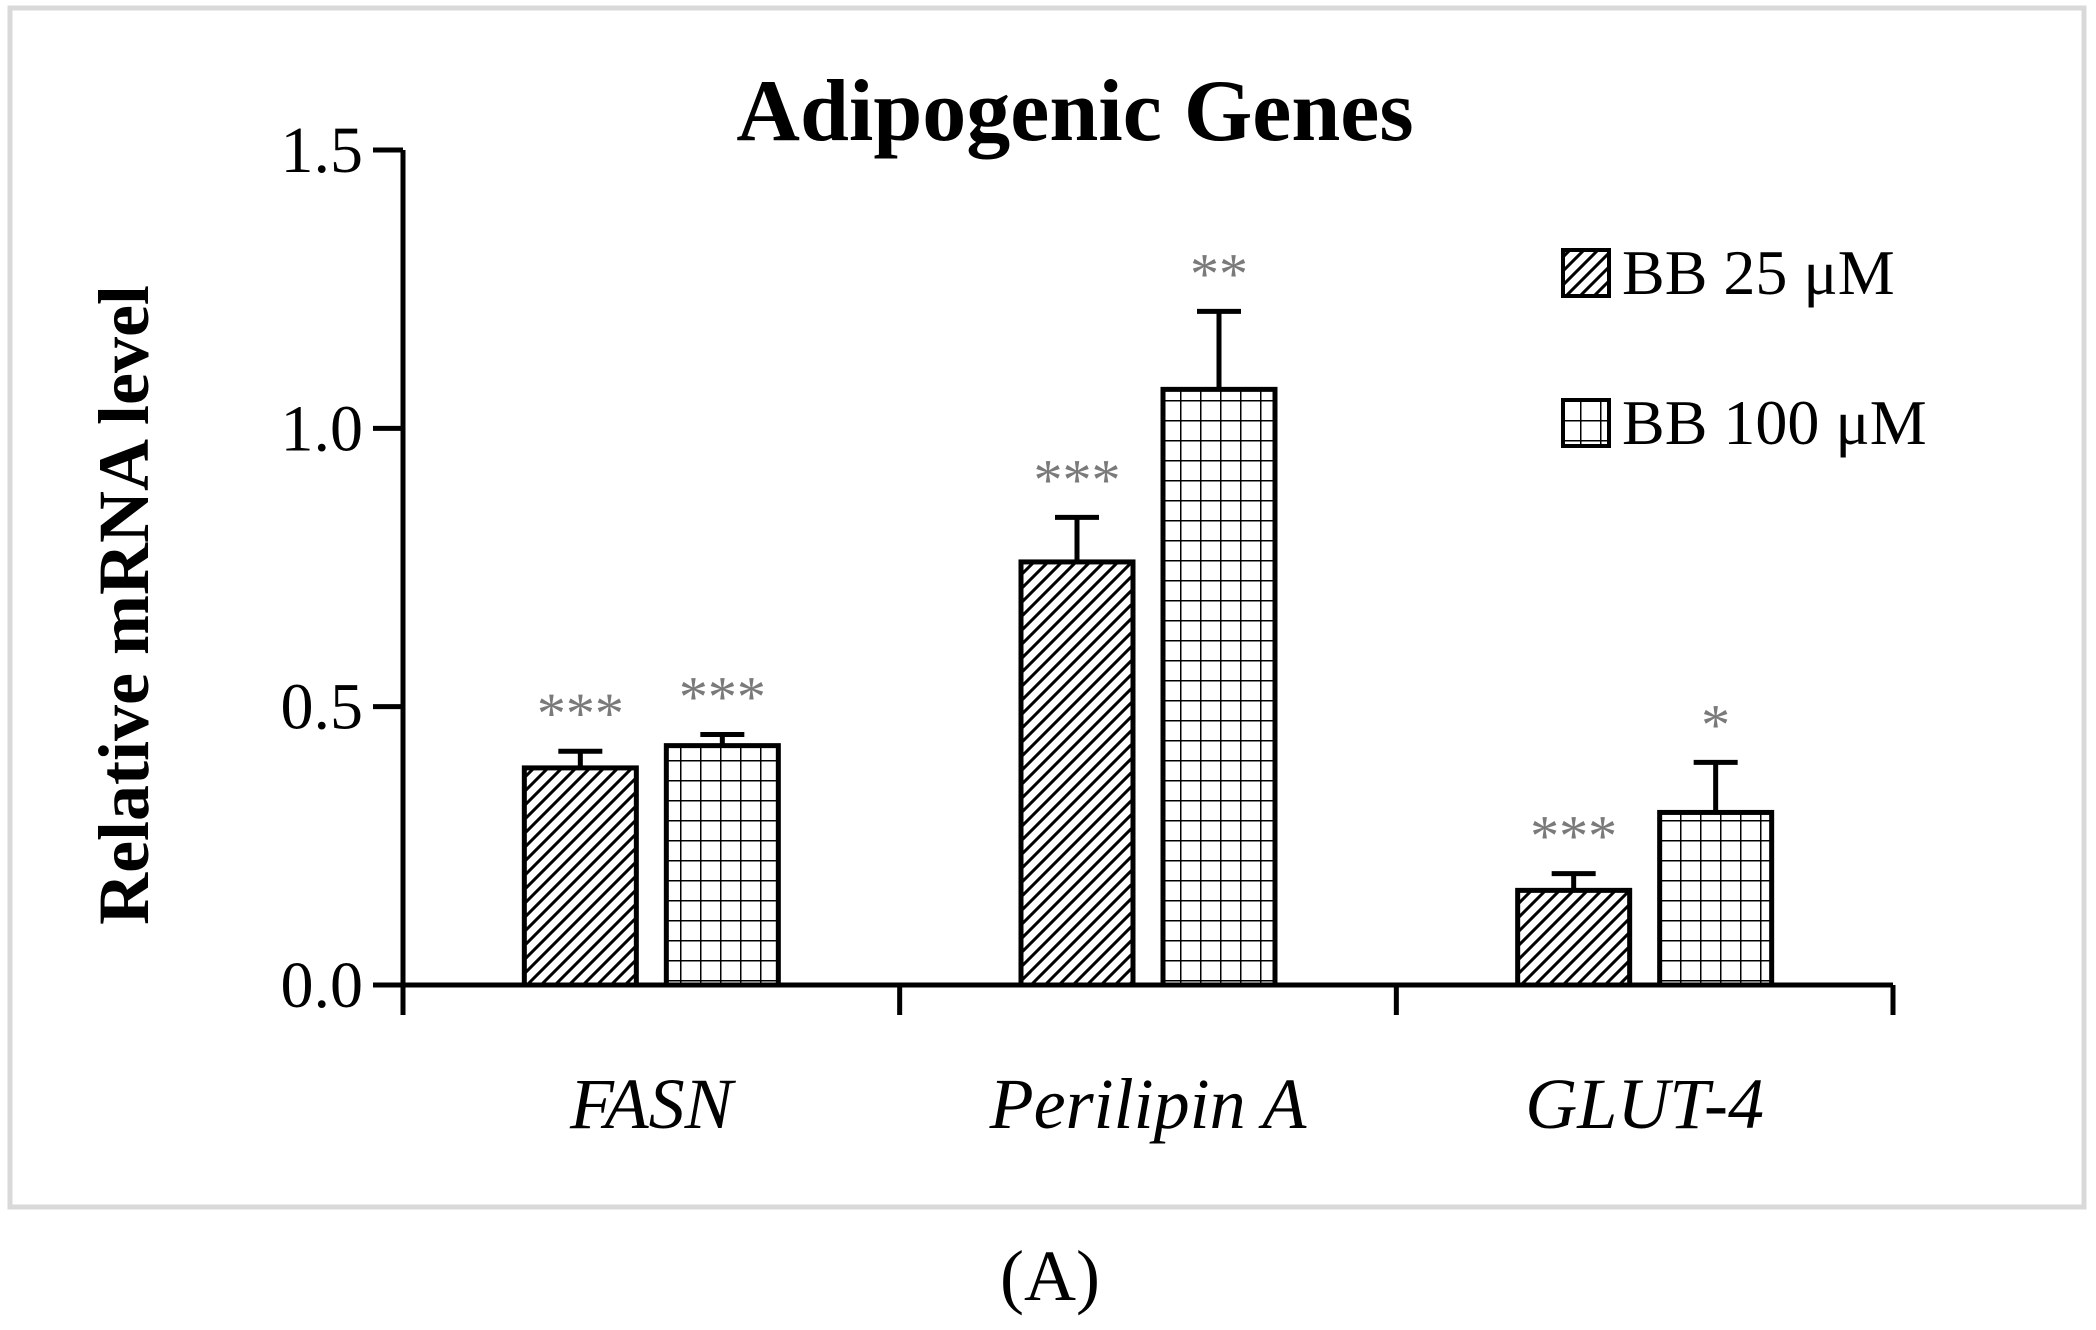 The width and height of the screenshot is (2096, 1330). What do you see at coordinates (1148, 1104) in the screenshot?
I see `x-category-label: Perilipin A` at bounding box center [1148, 1104].